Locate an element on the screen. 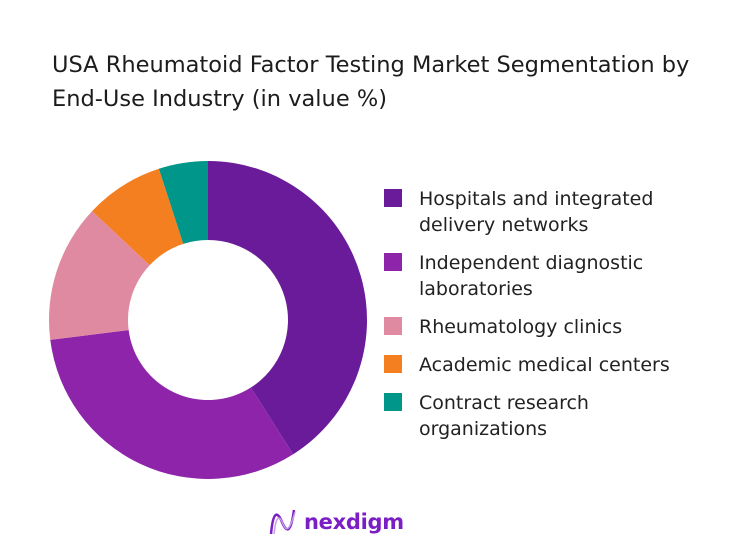  legend-item: Rheumatology clinics is located at coordinates (559, 327).